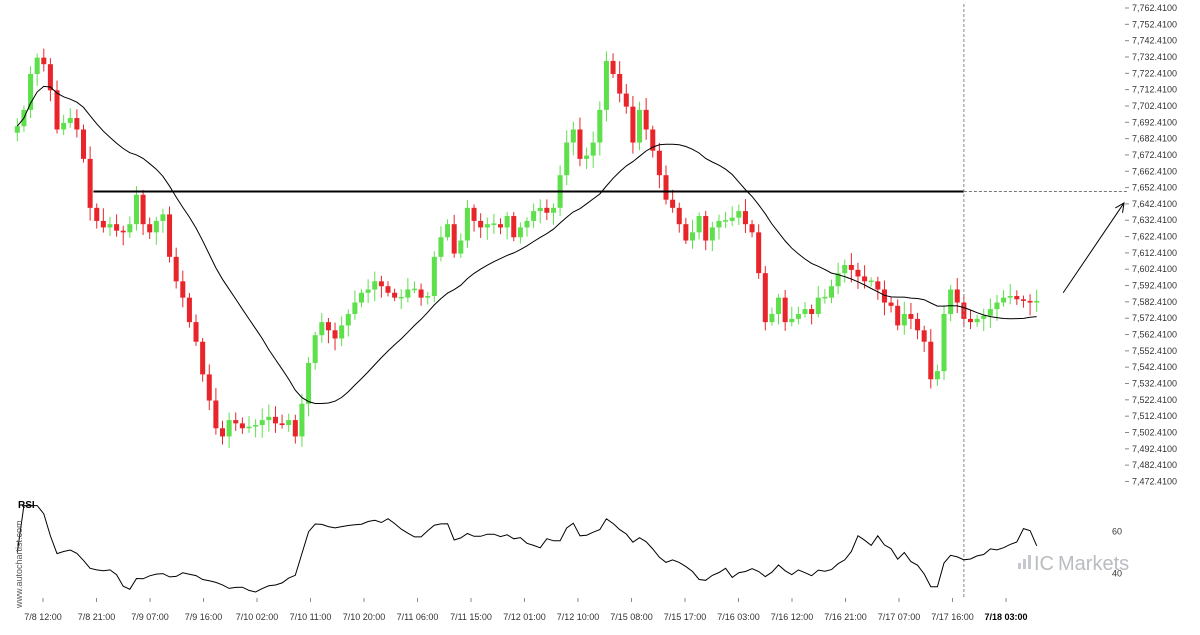  Describe the element at coordinates (1154, 318) in the screenshot. I see `price-tick-label: 7,572.4100` at that location.